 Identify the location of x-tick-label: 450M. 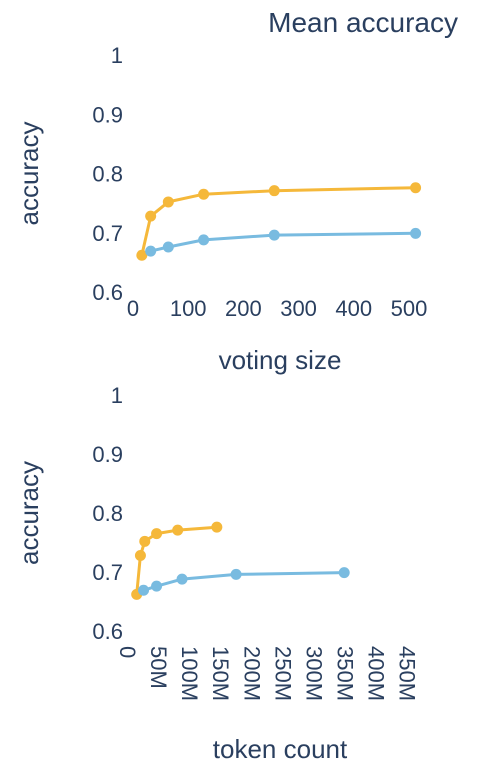
(407, 673).